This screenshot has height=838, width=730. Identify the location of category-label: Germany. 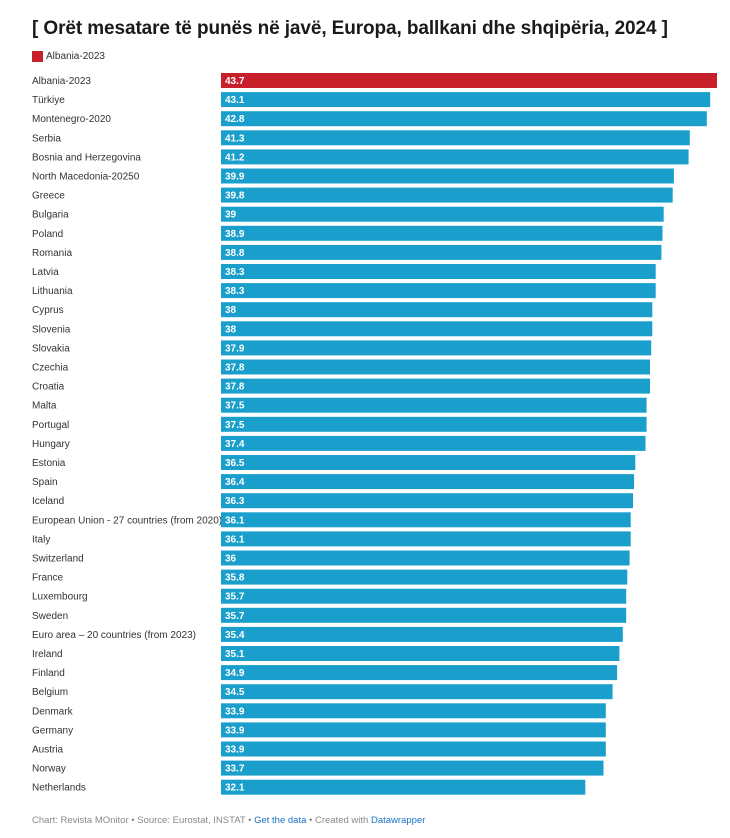
(52, 730).